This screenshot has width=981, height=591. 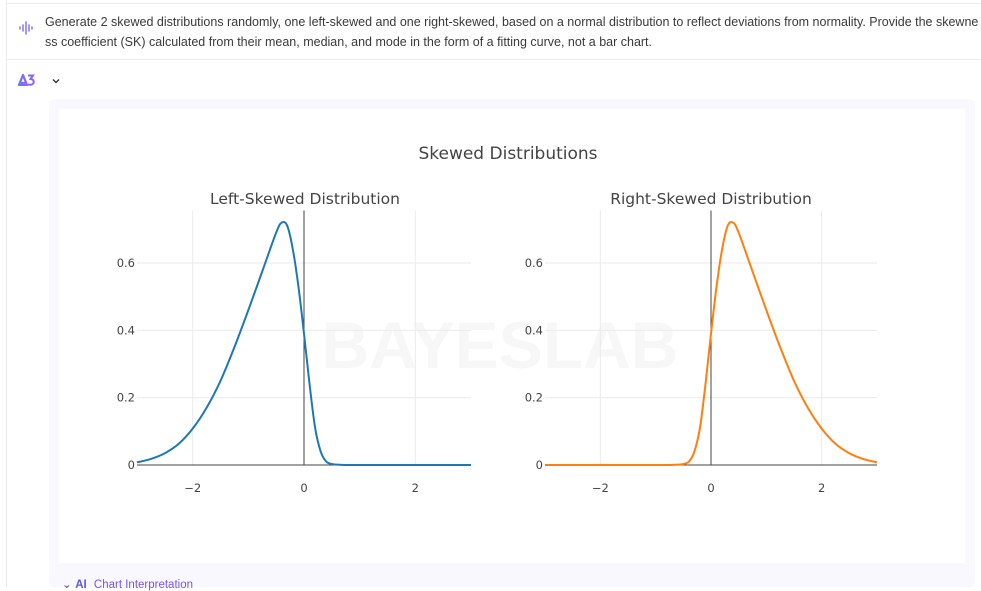 I want to click on chevron-down-icon: ⌄, so click(x=67, y=585).